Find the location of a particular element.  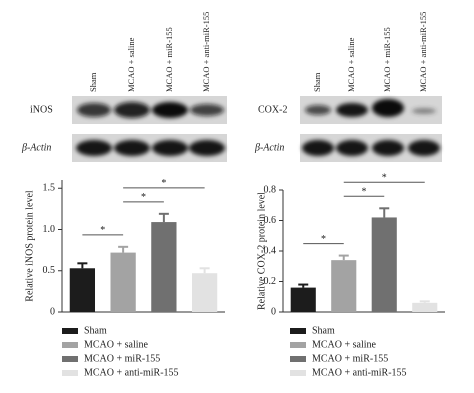

y-tick-label: 0.6 is located at coordinates (270, 220).